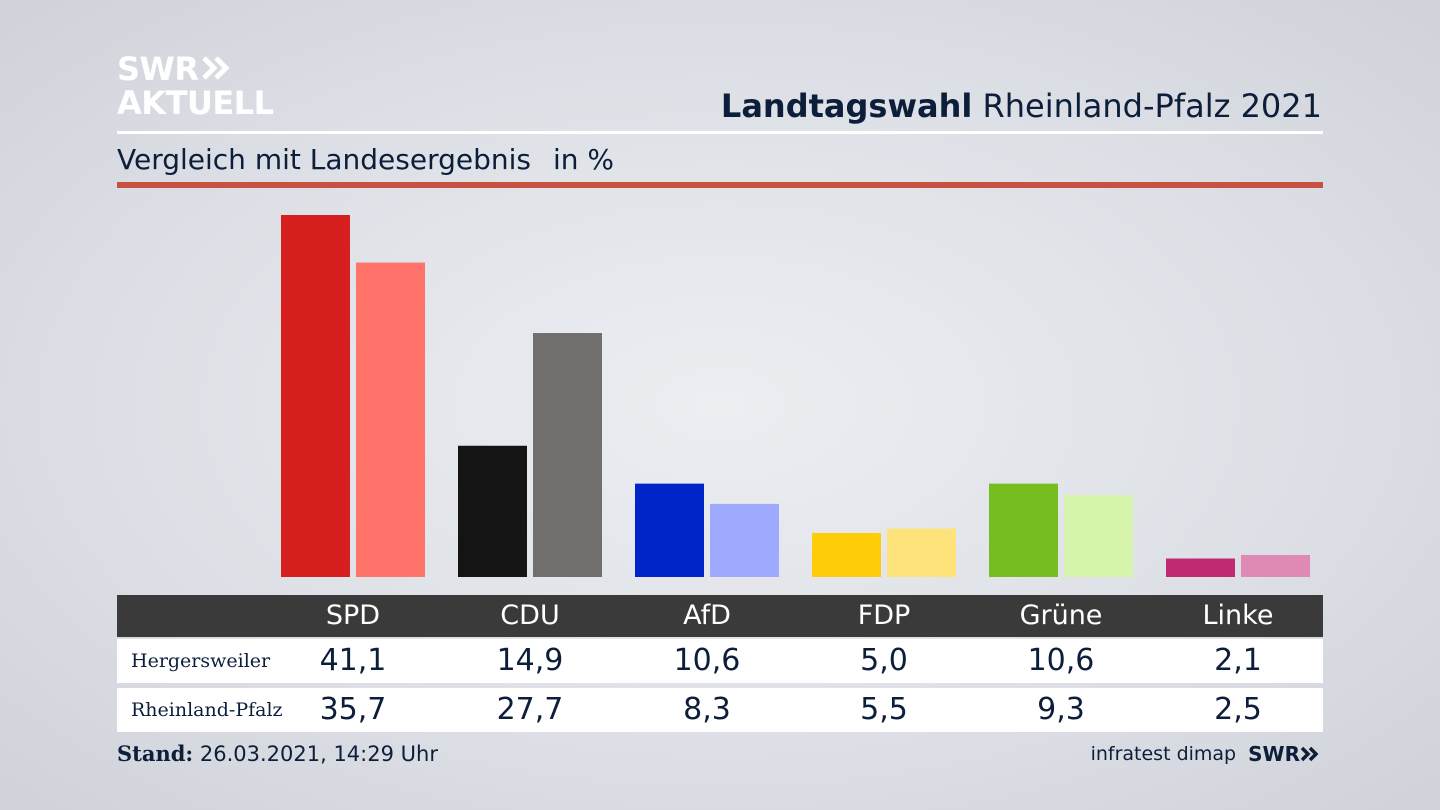 This screenshot has width=1440, height=810. Describe the element at coordinates (1274, 754) in the screenshot. I see `swr-small-text: SWR` at that location.